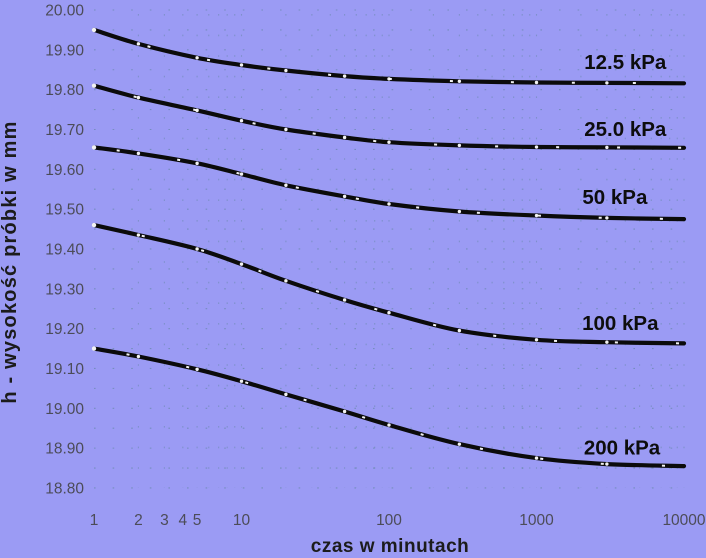  I want to click on x-tick-label: 3, so click(164, 520).